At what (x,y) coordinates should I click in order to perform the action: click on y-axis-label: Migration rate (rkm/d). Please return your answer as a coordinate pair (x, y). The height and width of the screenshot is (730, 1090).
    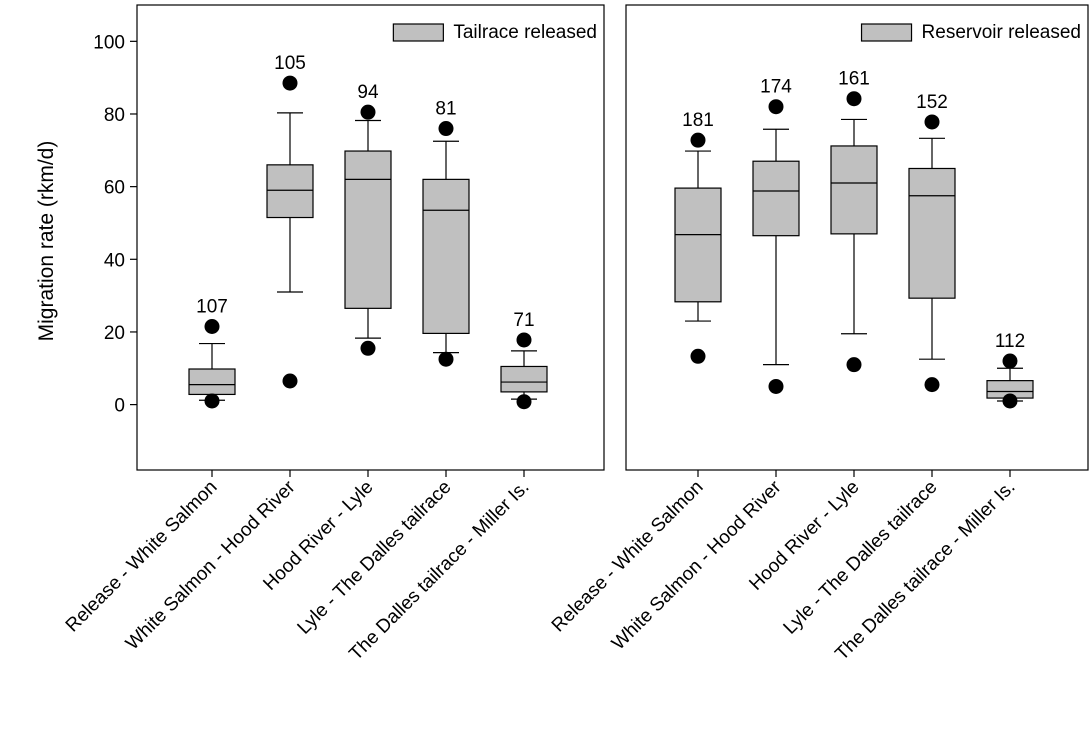
    Looking at the image, I should click on (46, 241).